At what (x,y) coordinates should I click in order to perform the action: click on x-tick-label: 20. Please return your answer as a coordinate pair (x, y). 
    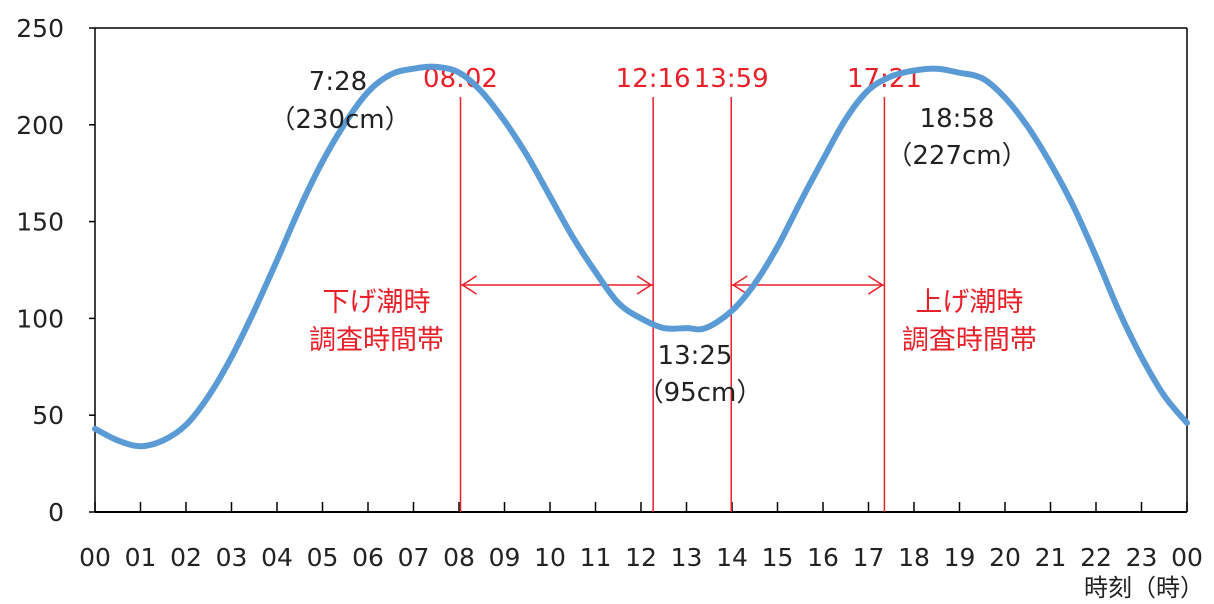
    Looking at the image, I should click on (1005, 557).